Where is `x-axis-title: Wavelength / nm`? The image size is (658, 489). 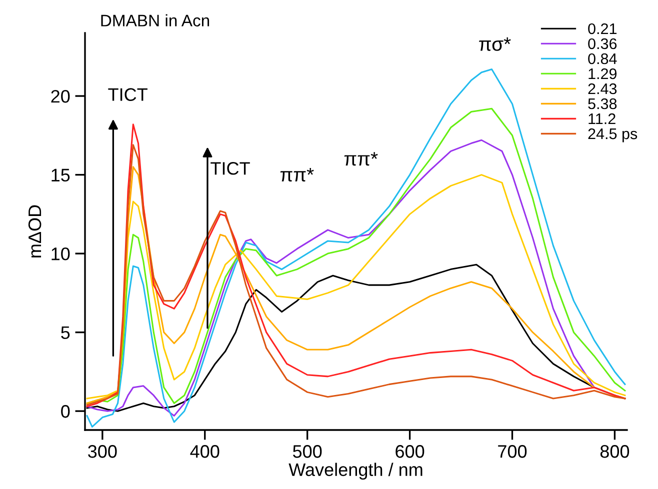 x-axis-title: Wavelength / nm is located at coordinates (355, 471).